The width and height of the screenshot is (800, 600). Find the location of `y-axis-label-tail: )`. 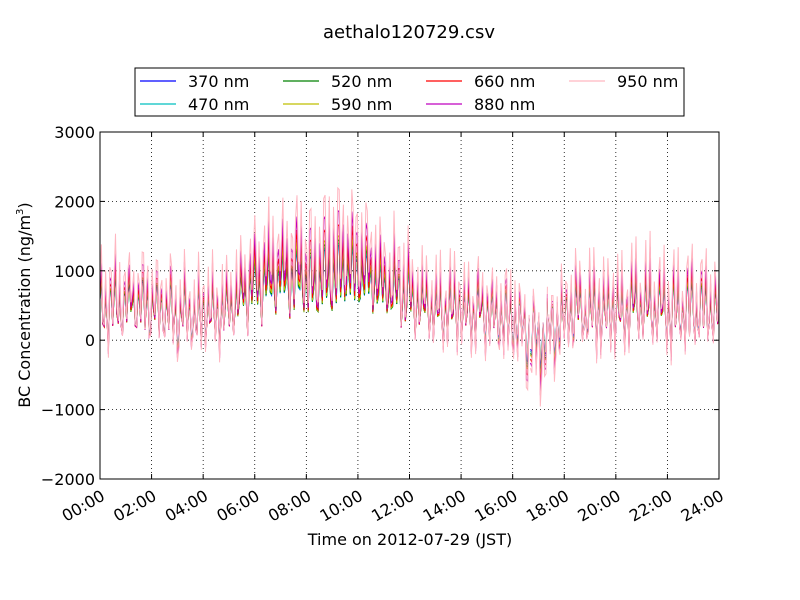

y-axis-label-tail: ) is located at coordinates (24, 205).